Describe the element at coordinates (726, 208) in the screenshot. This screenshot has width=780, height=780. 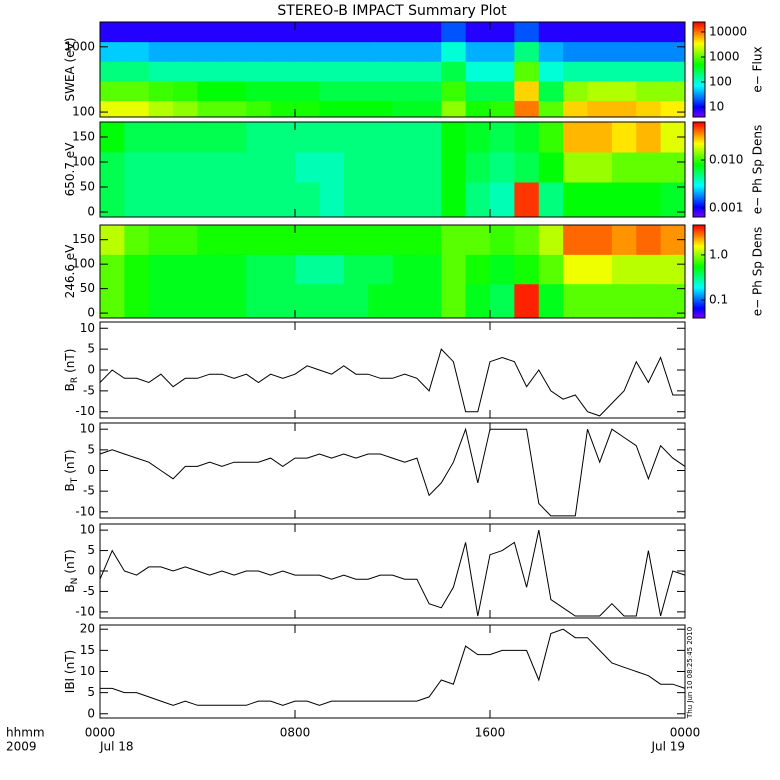
I see `colorbar-tick-label: 0.001` at that location.